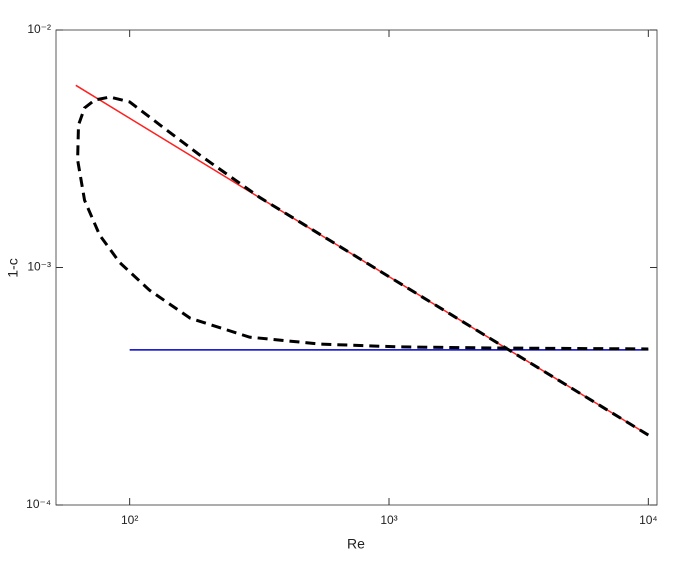  Describe the element at coordinates (388, 520) in the screenshot. I see `x-tick-label: 10³` at that location.